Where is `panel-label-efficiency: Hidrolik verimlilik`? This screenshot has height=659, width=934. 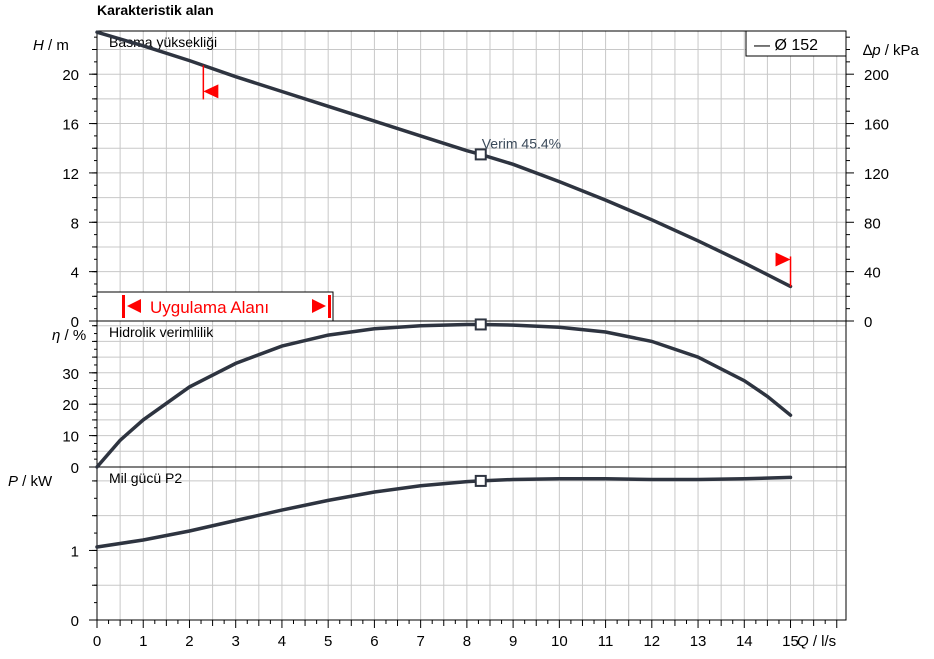
panel-label-efficiency: Hidrolik verimlilik is located at coordinates (161, 332).